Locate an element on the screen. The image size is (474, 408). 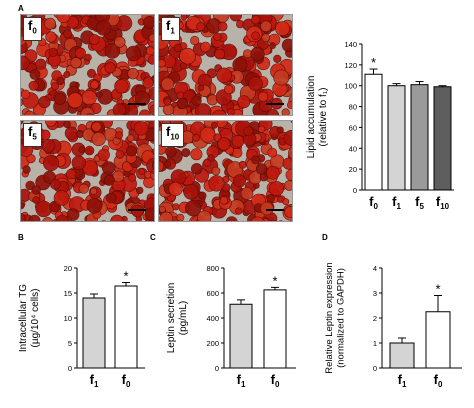
panel-label-a: A is located at coordinates (21, 8).